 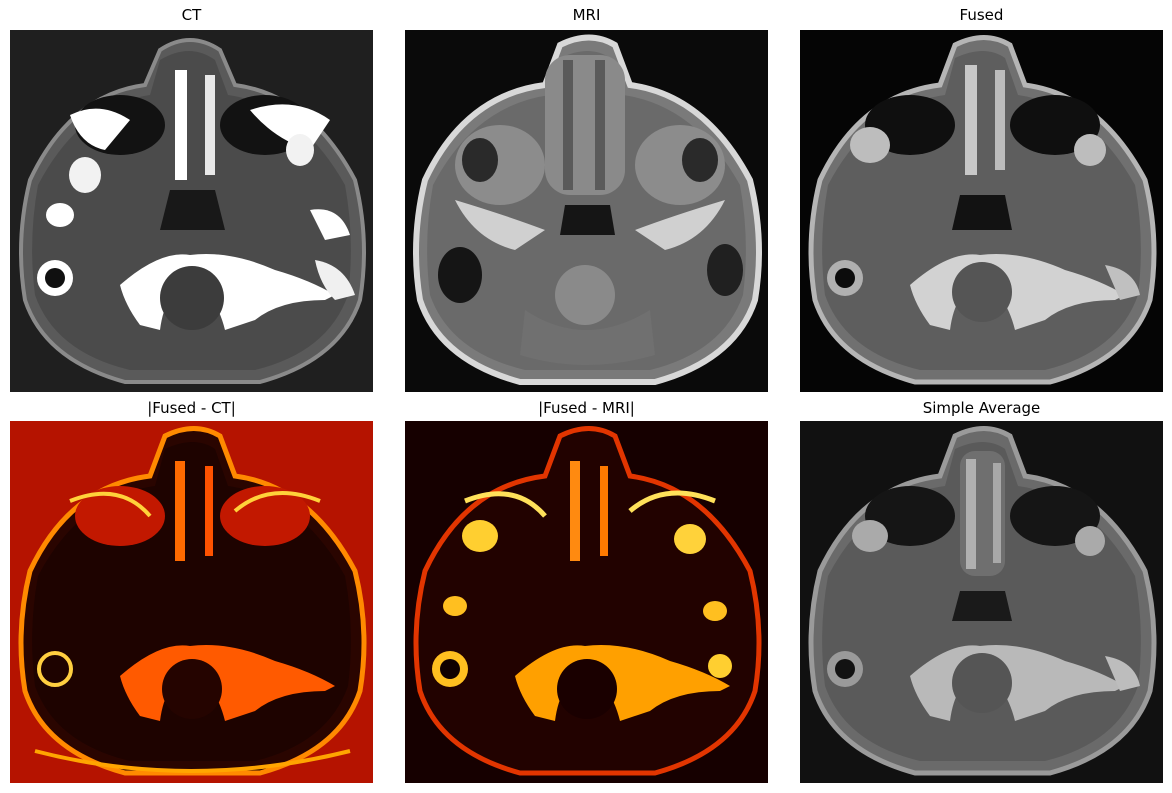 I want to click on panel-title: |Fused - CT|, so click(x=191, y=408).